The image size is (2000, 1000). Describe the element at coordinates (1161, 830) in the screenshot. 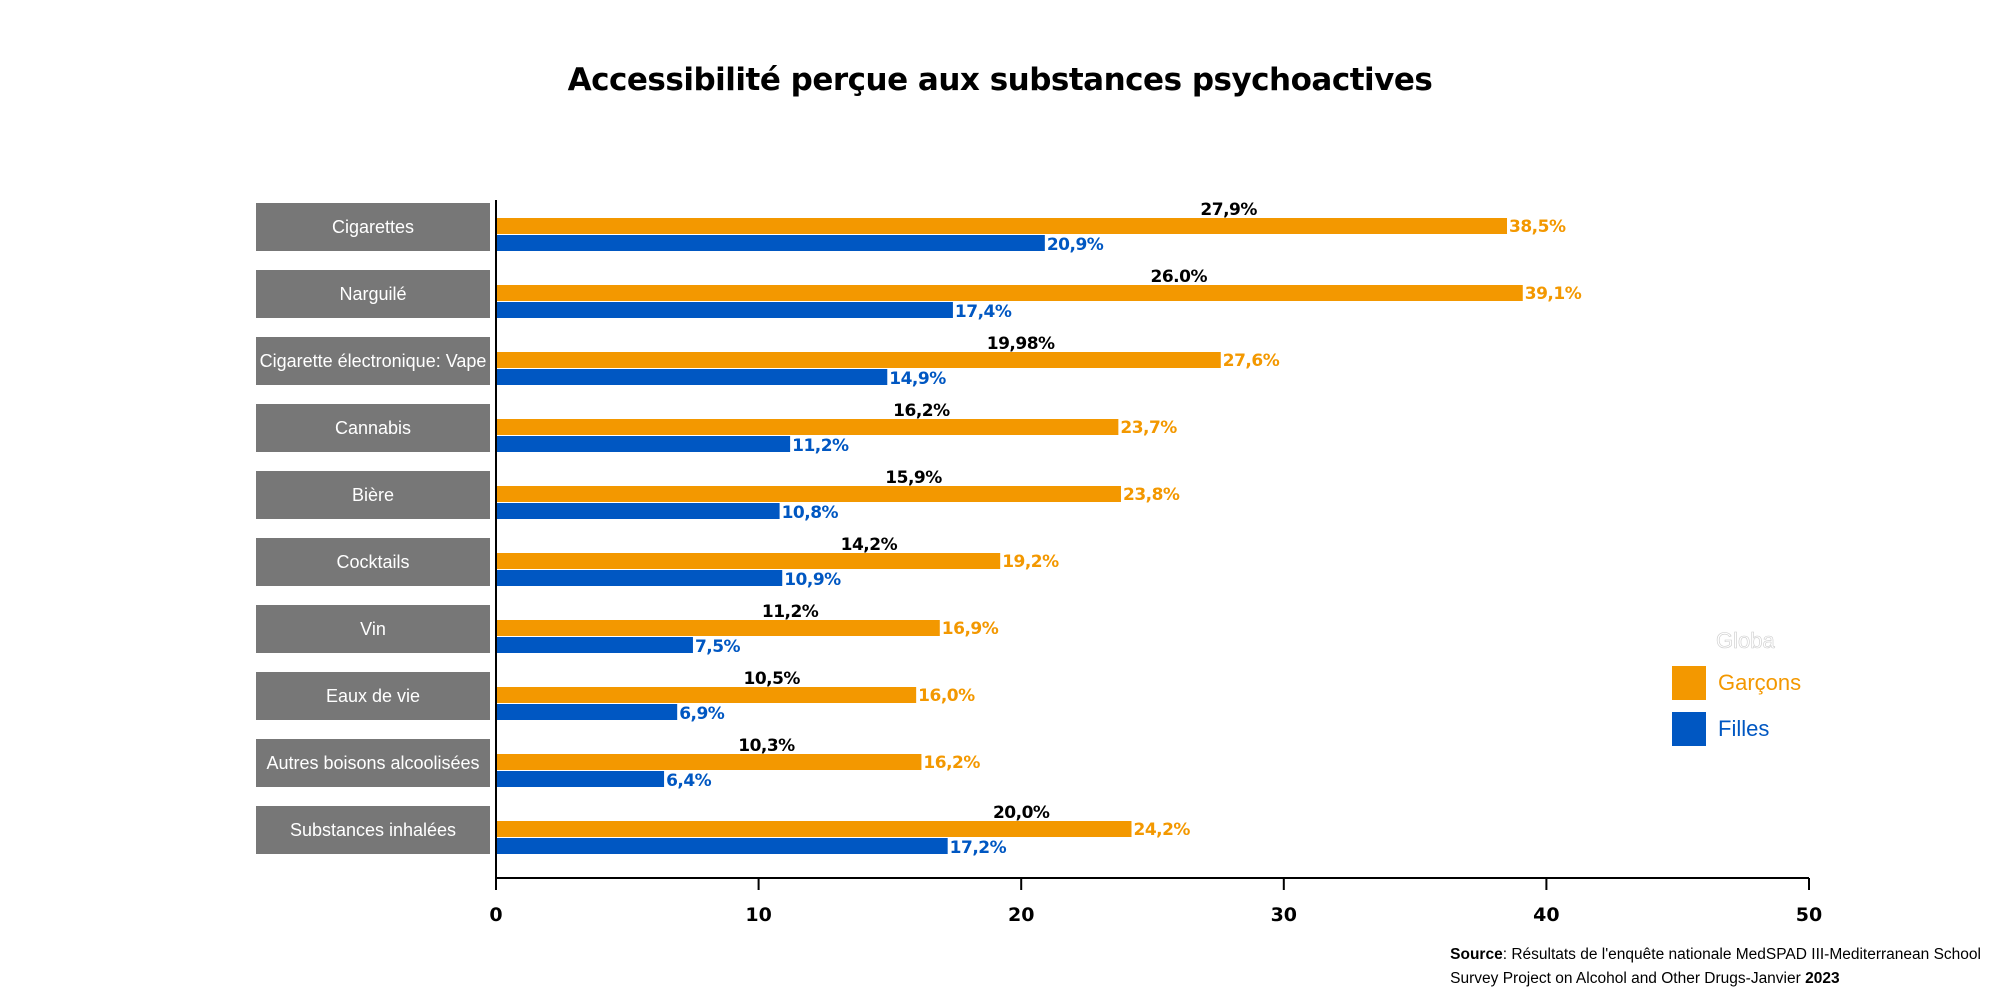

I see `data-label-garcons: 24,2%` at that location.